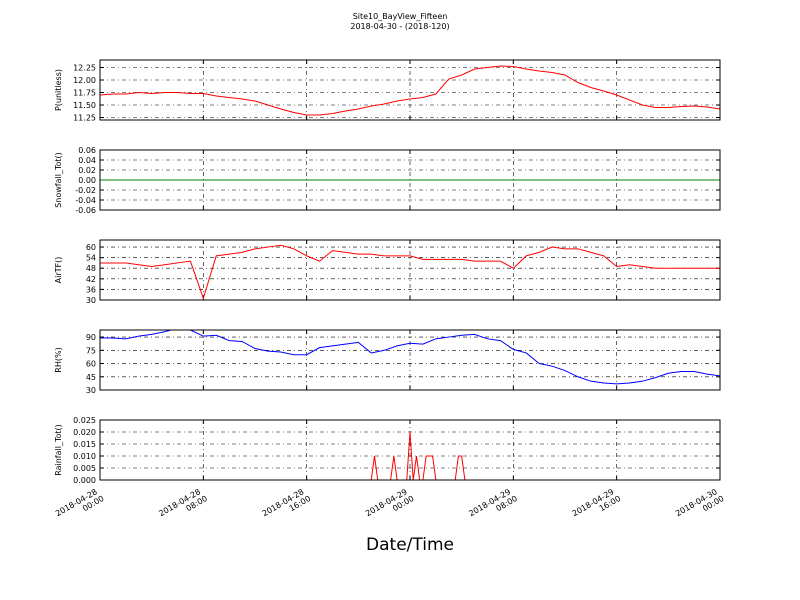 The height and width of the screenshot is (600, 800). Describe the element at coordinates (84, 68) in the screenshot. I see `y-tick-label: 12.25` at that location.